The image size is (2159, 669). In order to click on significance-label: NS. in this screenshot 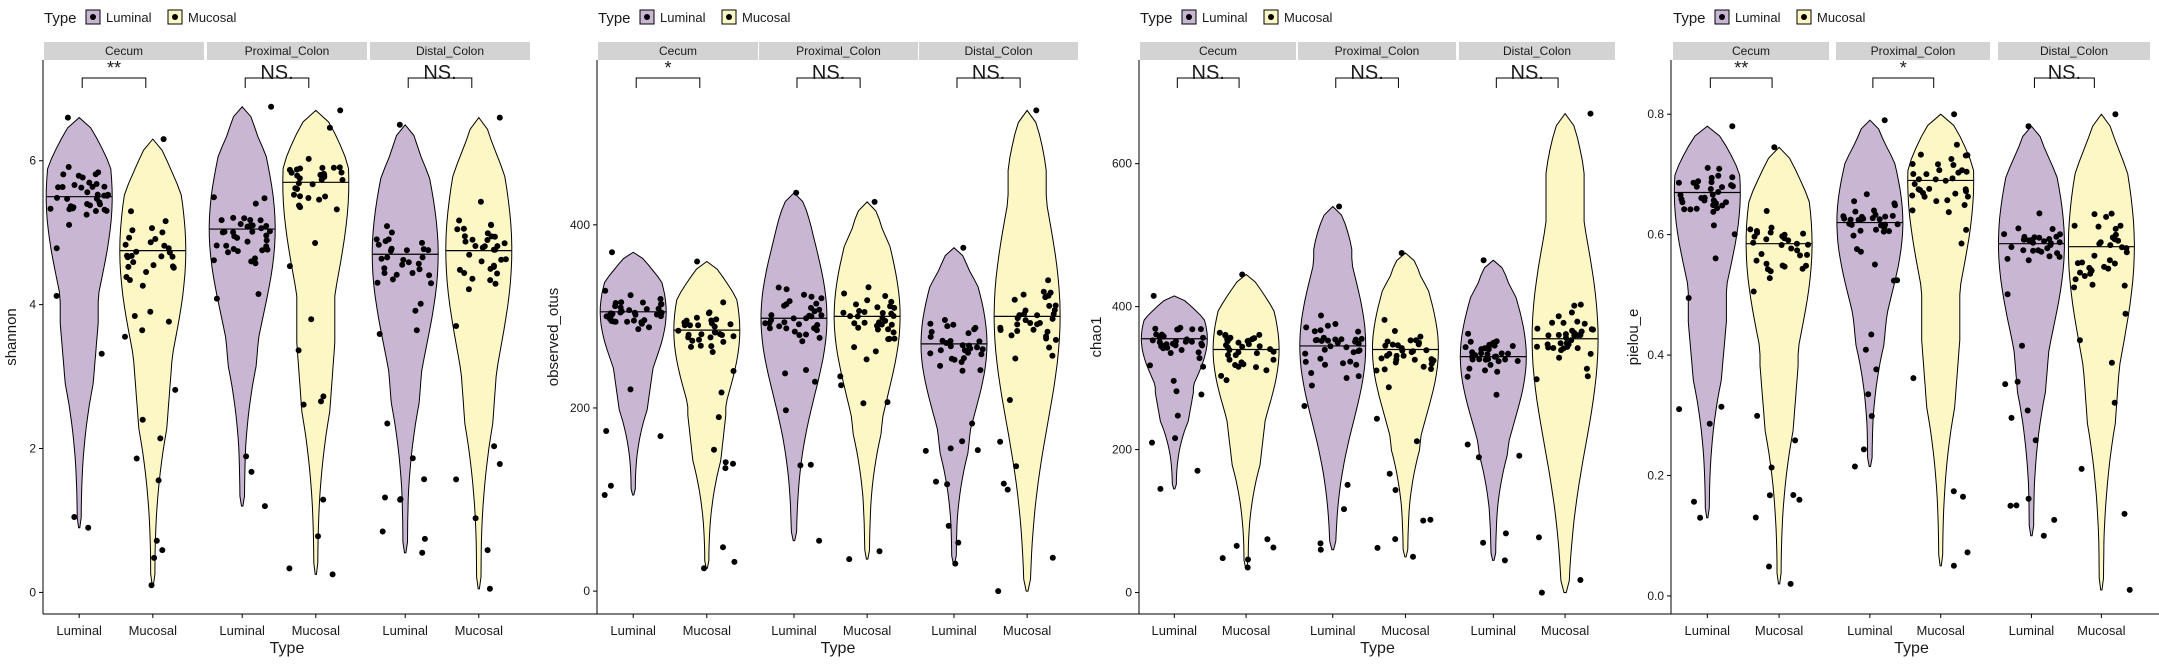, I will do `click(439, 73)`.